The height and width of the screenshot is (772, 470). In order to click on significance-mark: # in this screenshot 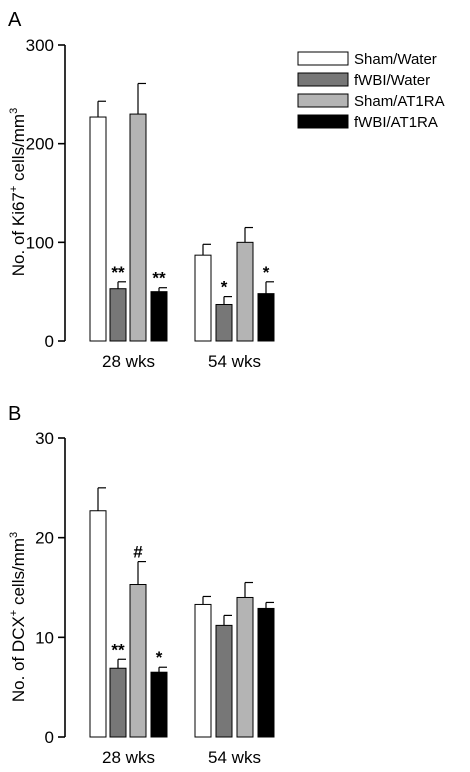, I will do `click(138, 552)`.